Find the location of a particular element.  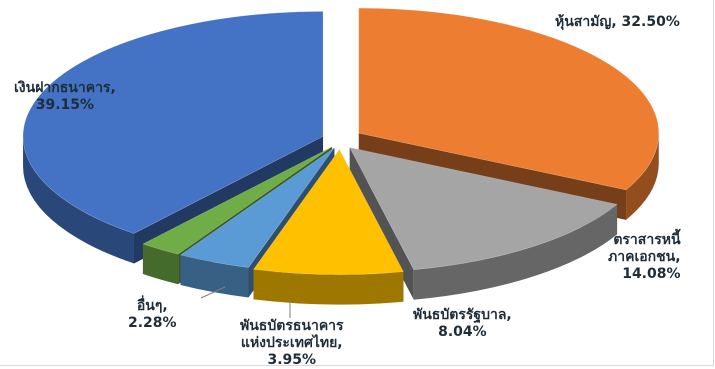

leader-lines is located at coordinates (245, 302).